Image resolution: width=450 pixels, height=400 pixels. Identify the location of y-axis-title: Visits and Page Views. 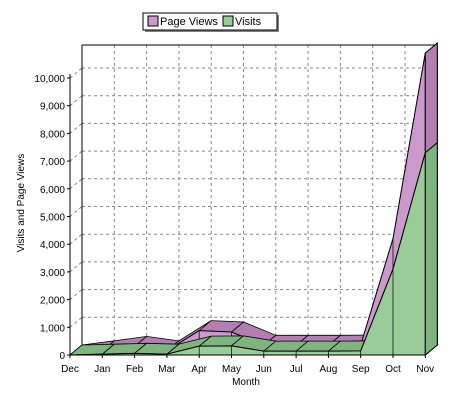
(21, 203).